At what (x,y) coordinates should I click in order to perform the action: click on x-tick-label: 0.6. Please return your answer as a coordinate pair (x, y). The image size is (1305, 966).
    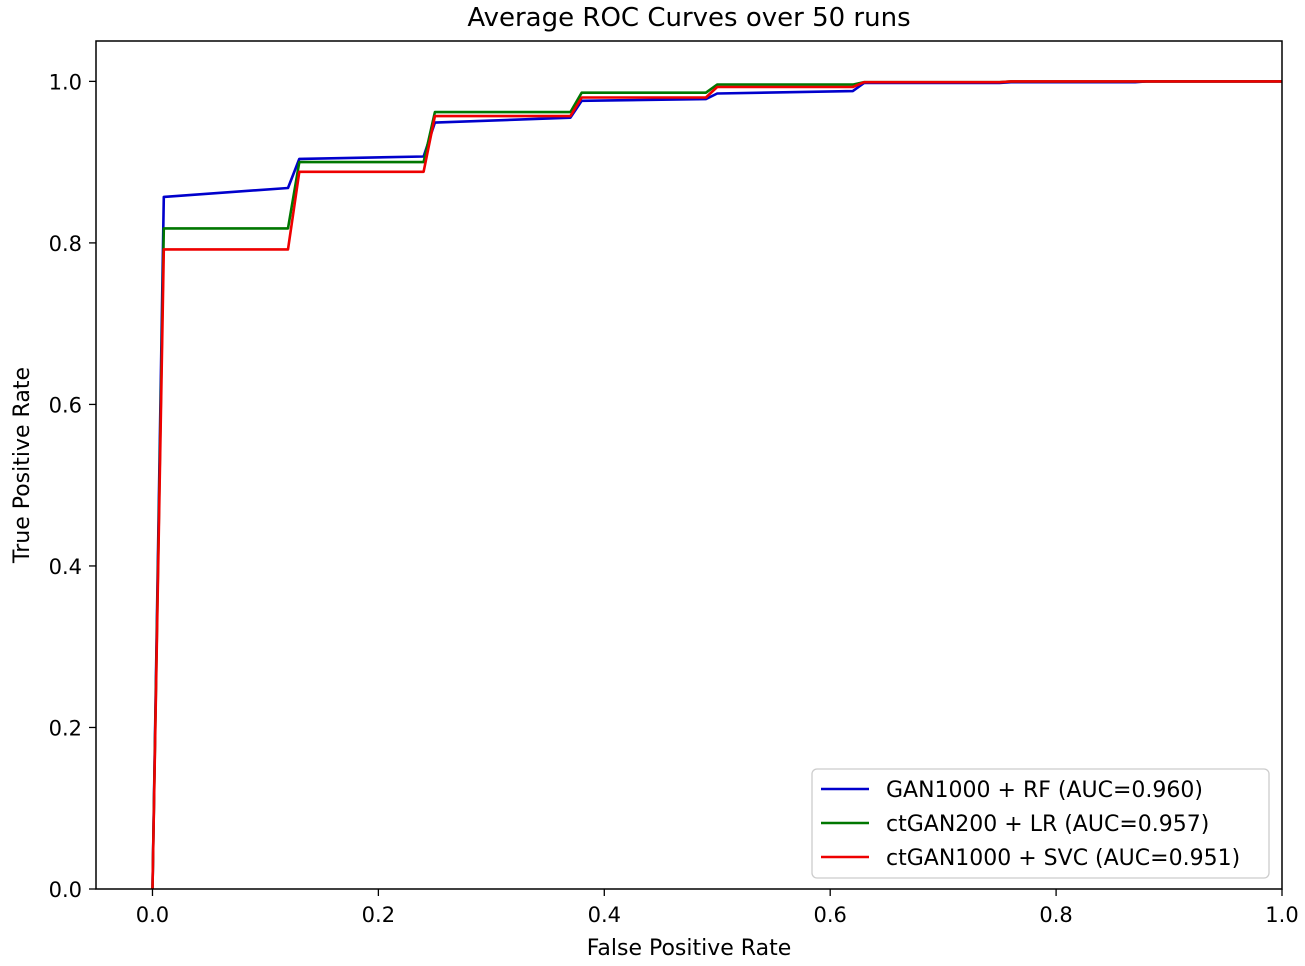
    Looking at the image, I should click on (829, 915).